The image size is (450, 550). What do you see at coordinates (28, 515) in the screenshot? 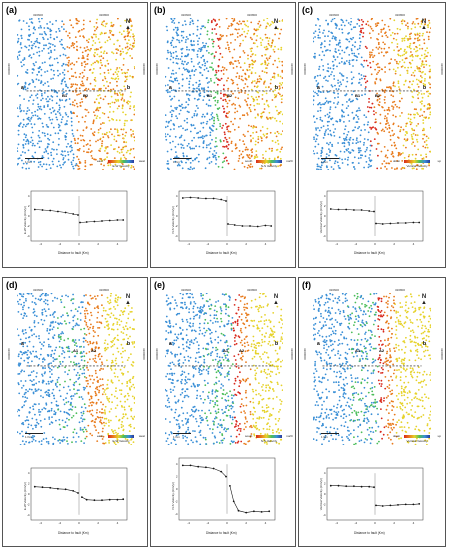
I see `y-tick-label: -4` at bounding box center [28, 515].